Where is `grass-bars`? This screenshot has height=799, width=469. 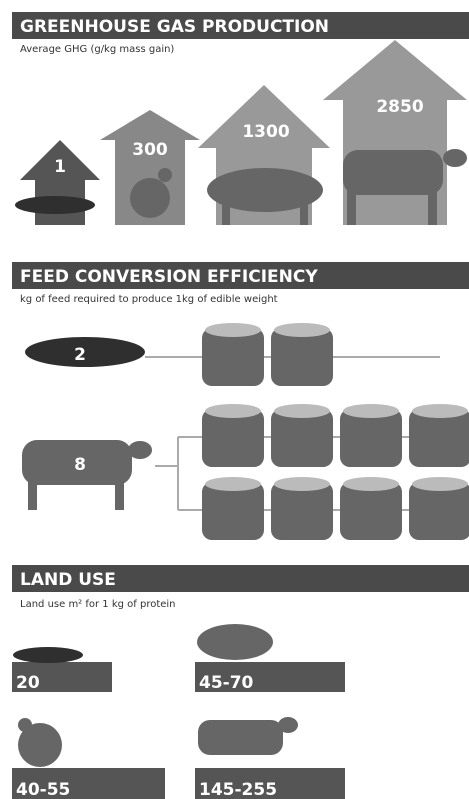
grass-bars is located at coordinates (178, 730).